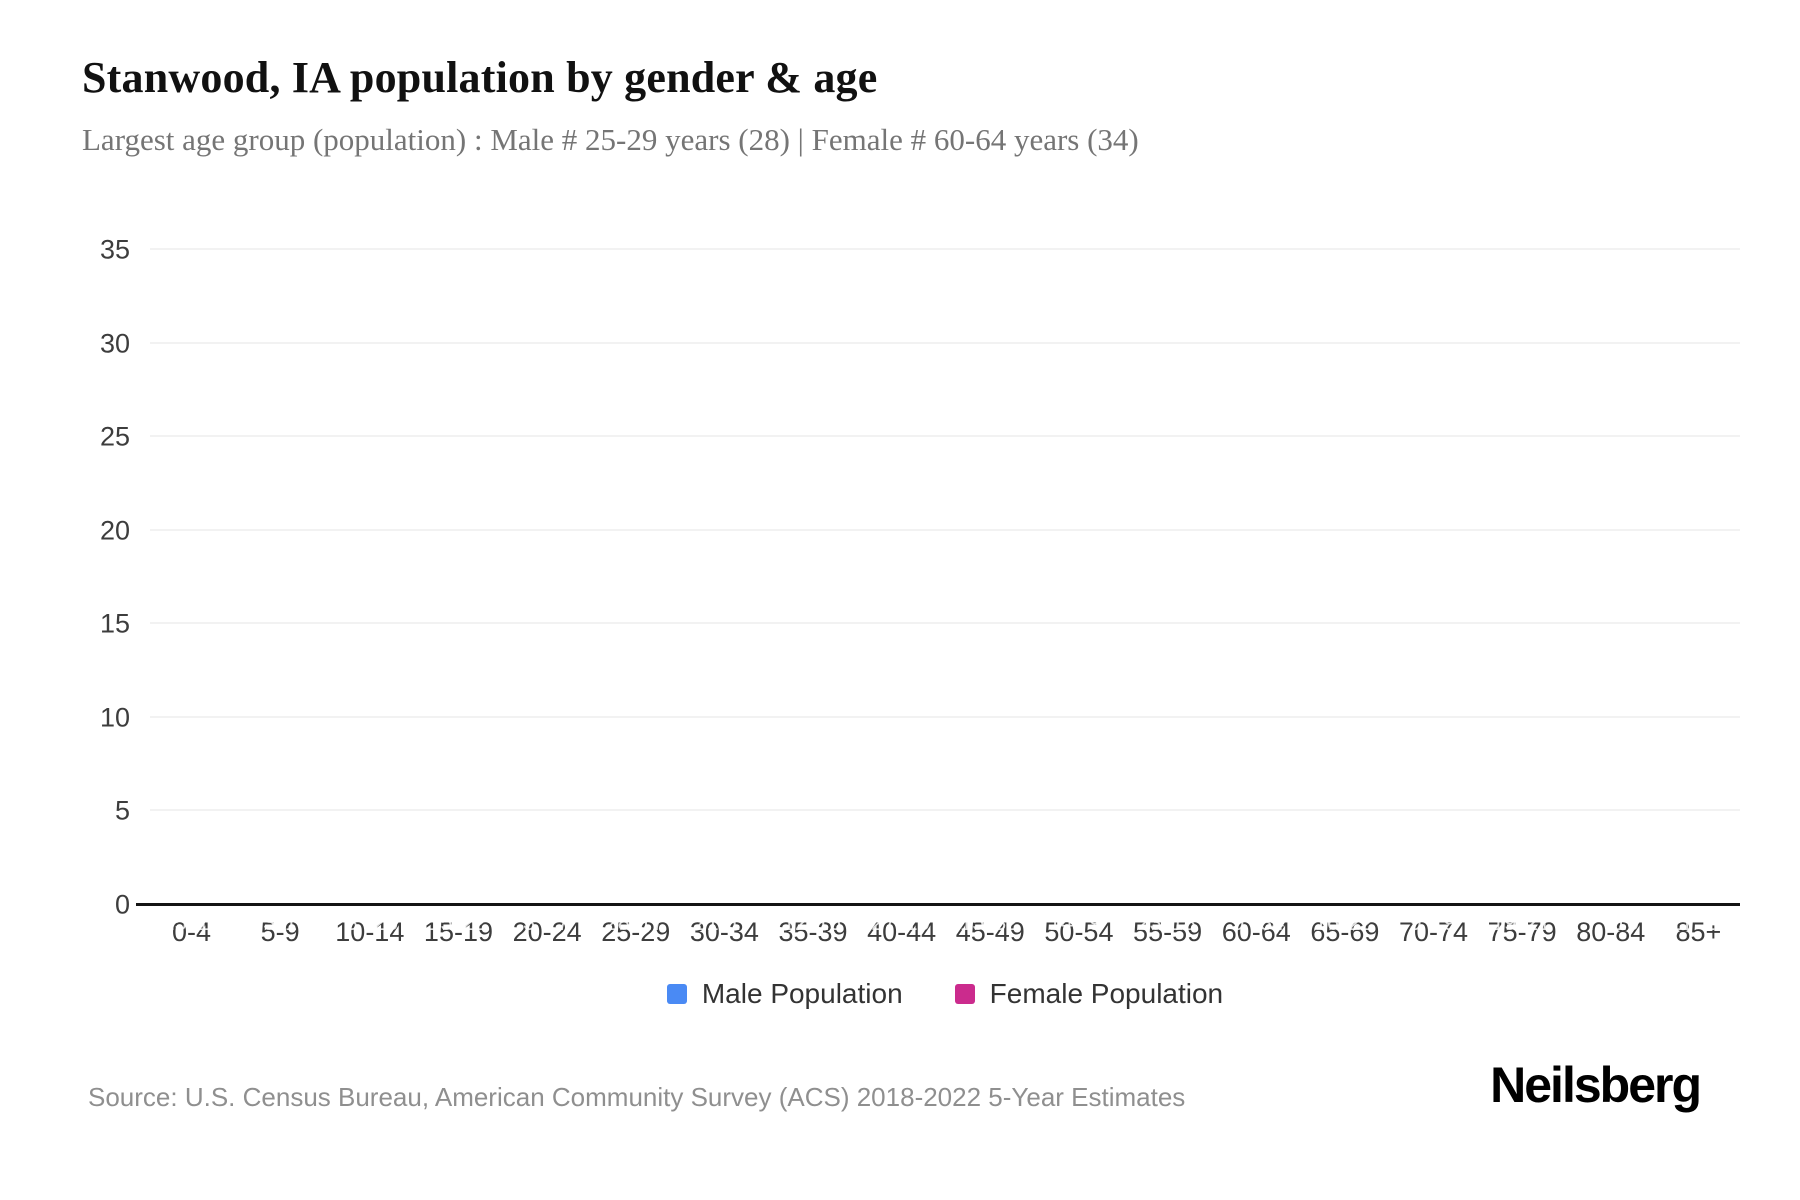  What do you see at coordinates (529, 922) in the screenshot?
I see `male-bar-value-20-24: 3` at bounding box center [529, 922].